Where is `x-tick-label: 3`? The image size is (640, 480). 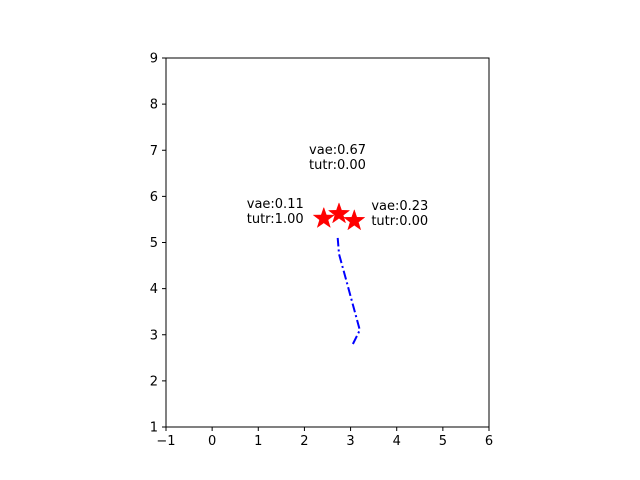 x-tick-label: 3 is located at coordinates (350, 441).